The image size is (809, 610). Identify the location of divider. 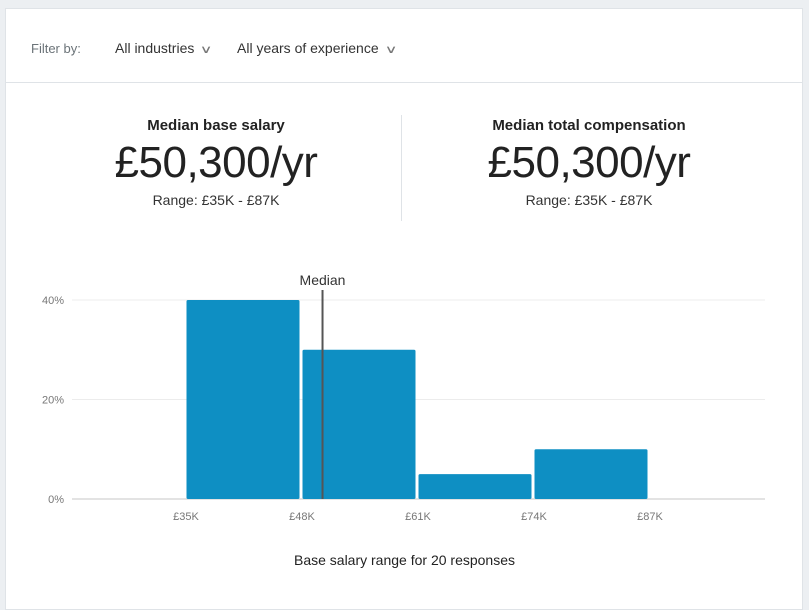
(401, 168).